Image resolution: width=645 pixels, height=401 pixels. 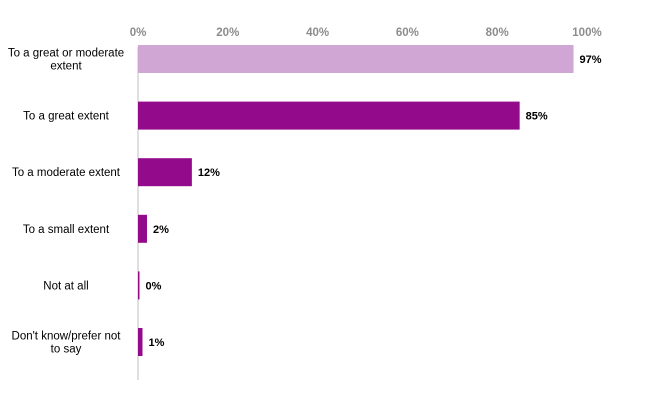 I want to click on value-label: 97%, so click(x=591, y=60).